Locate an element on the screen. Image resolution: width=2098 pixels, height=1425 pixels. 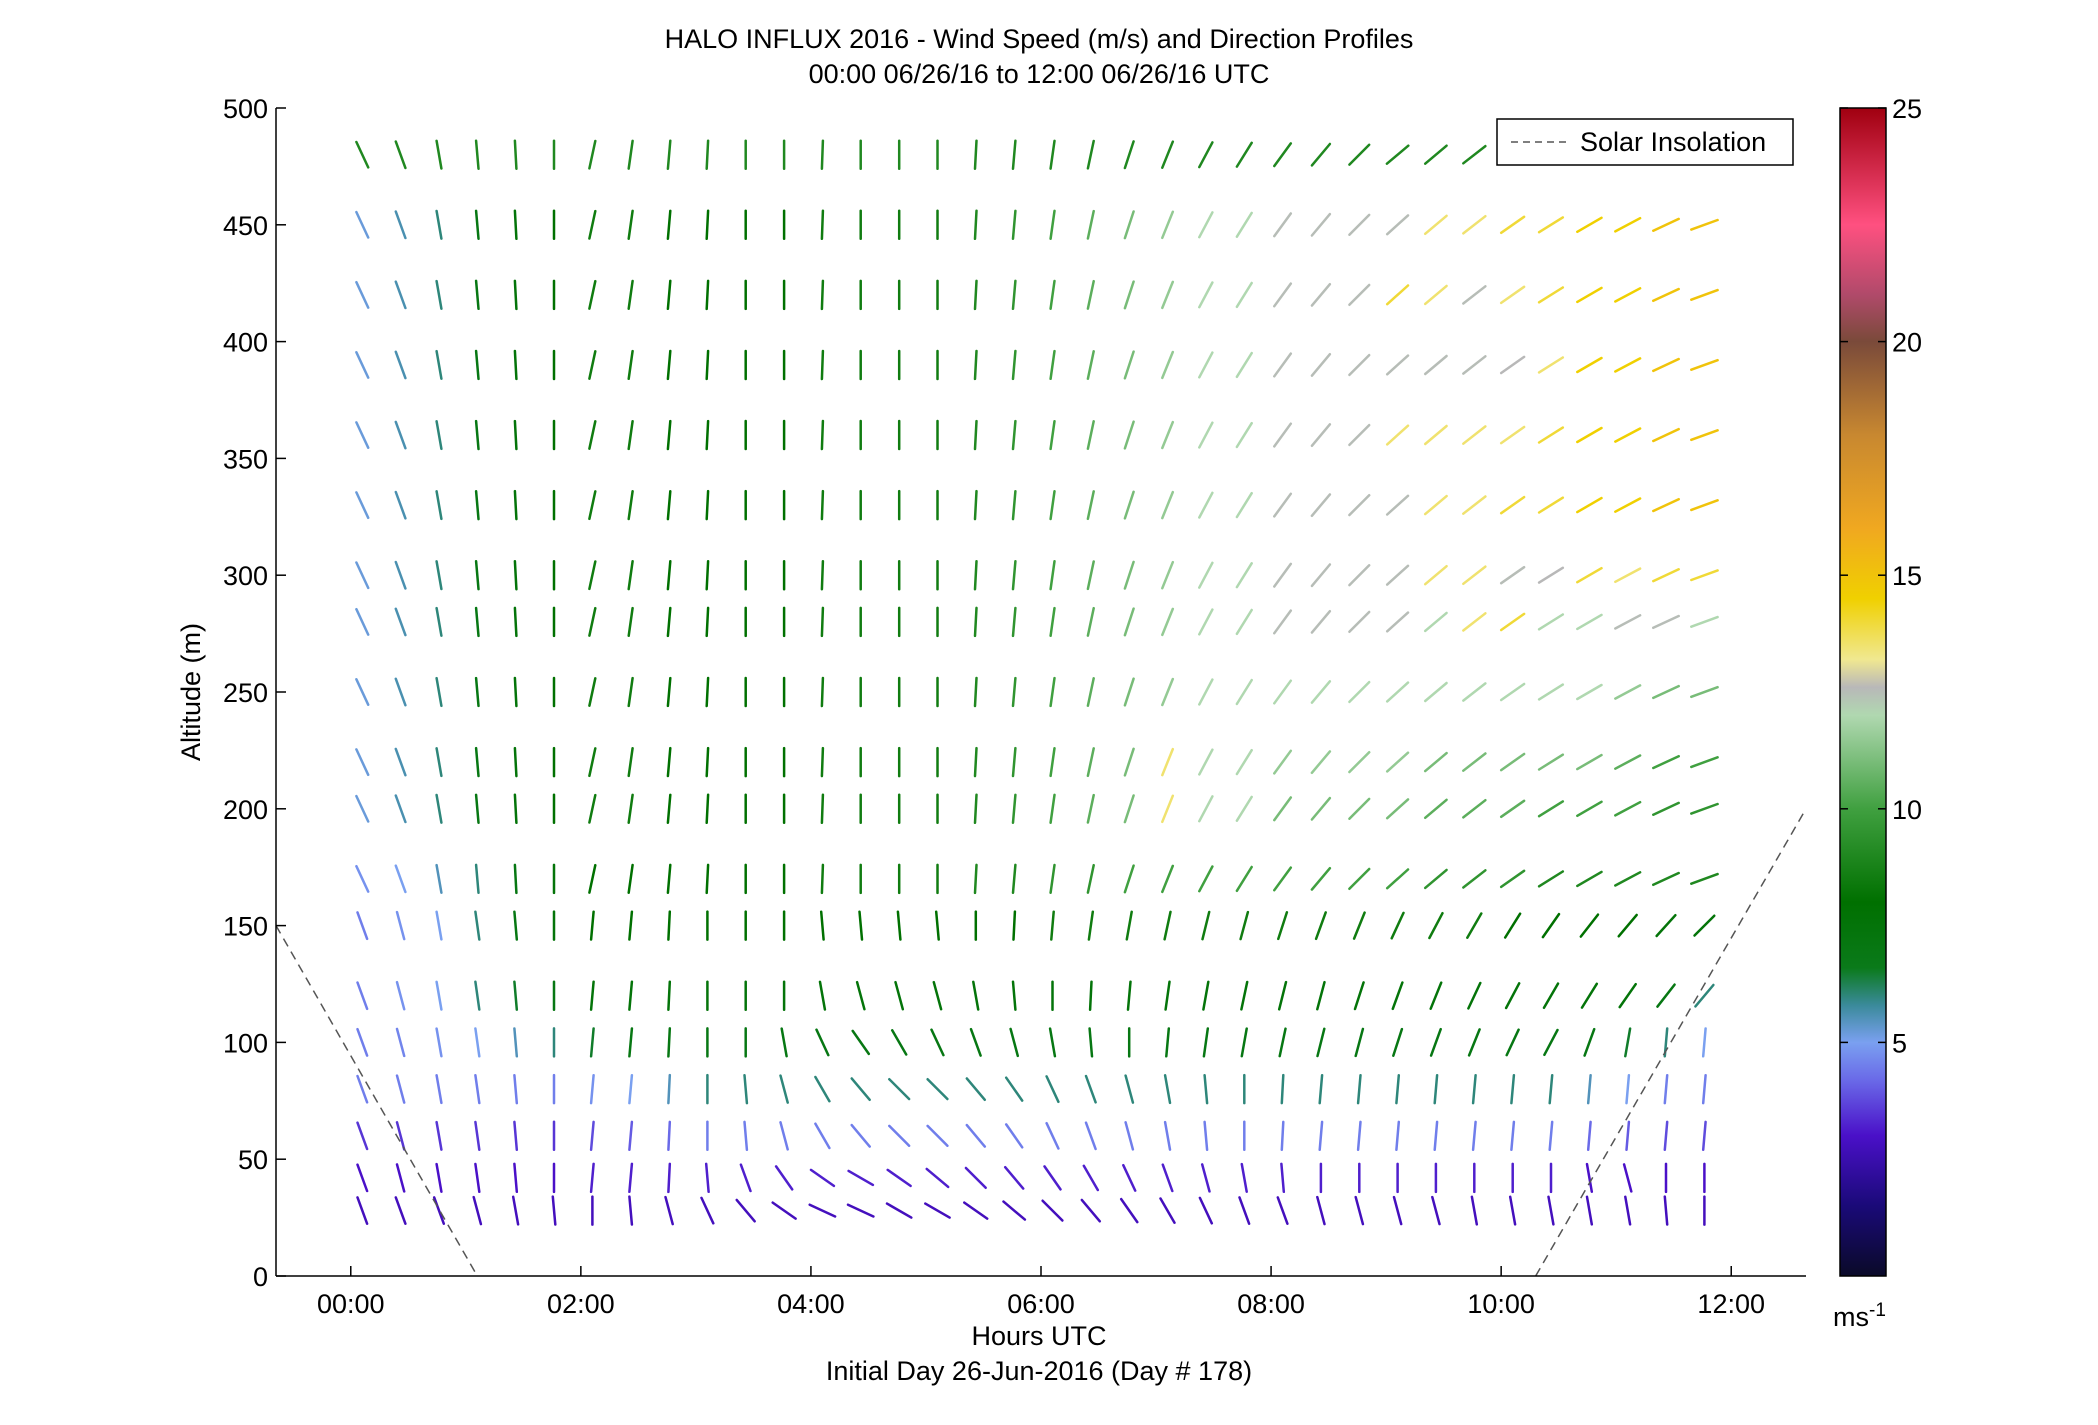
colorbar: 5 10 15 20 25 ms-1 is located at coordinates (1877, 713).